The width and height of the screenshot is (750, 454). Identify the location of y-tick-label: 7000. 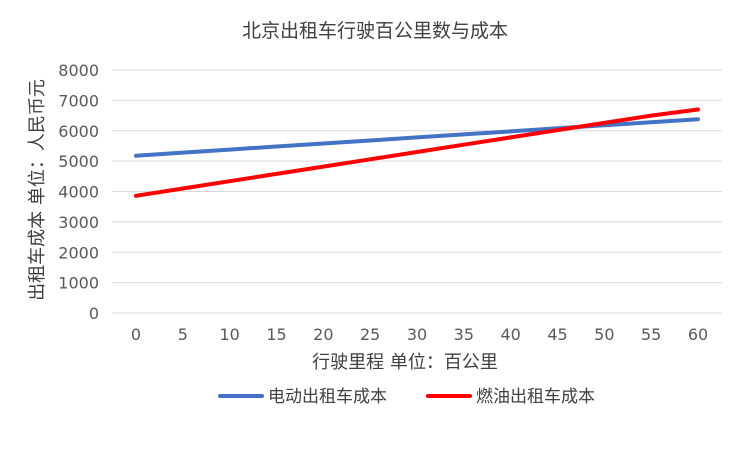
(78, 100).